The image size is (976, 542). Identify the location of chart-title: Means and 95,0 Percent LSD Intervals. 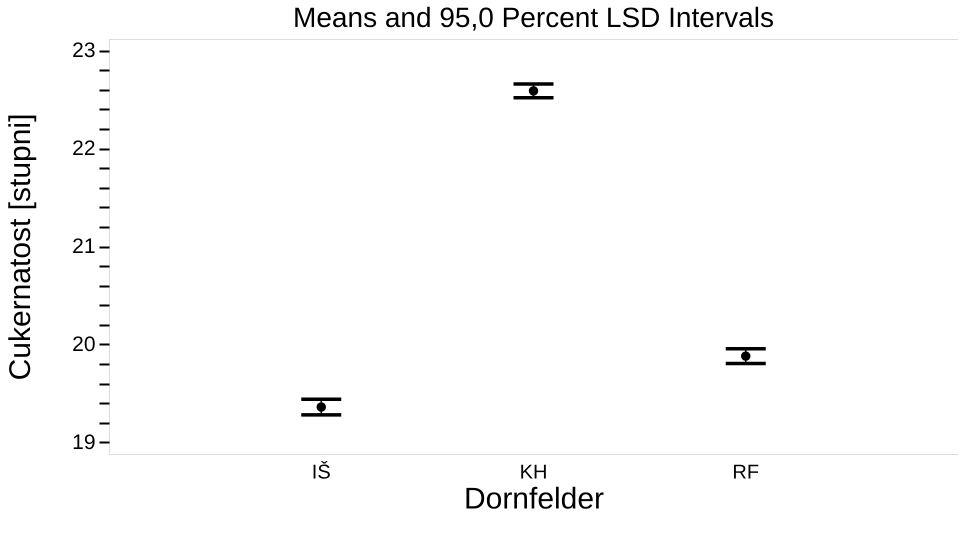
(533, 17).